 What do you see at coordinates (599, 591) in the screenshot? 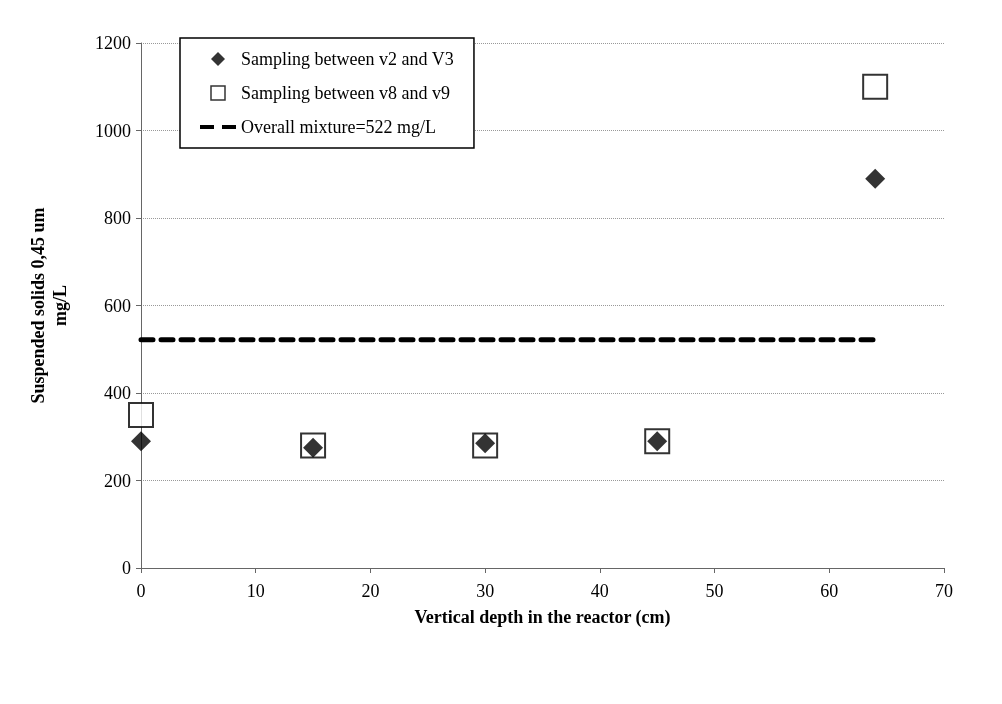
I see `x-tick-label: 40` at bounding box center [599, 591].